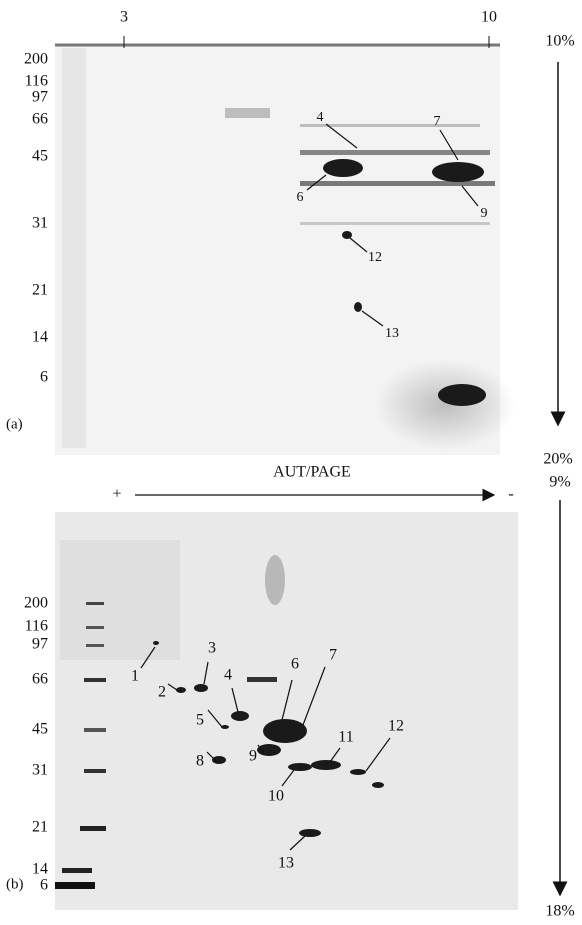 Image resolution: width=582 pixels, height=925 pixels. Describe the element at coordinates (557, 459) in the screenshot. I see `gradient-label: 20%` at that location.